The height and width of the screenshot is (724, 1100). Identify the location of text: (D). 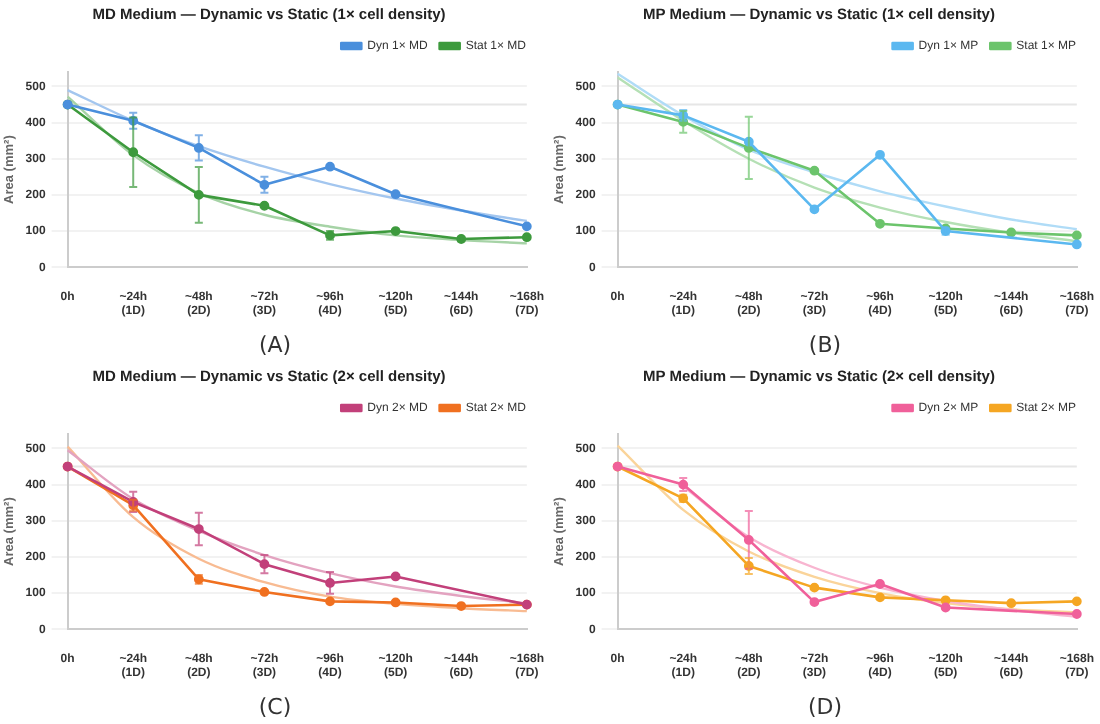
(825, 707).